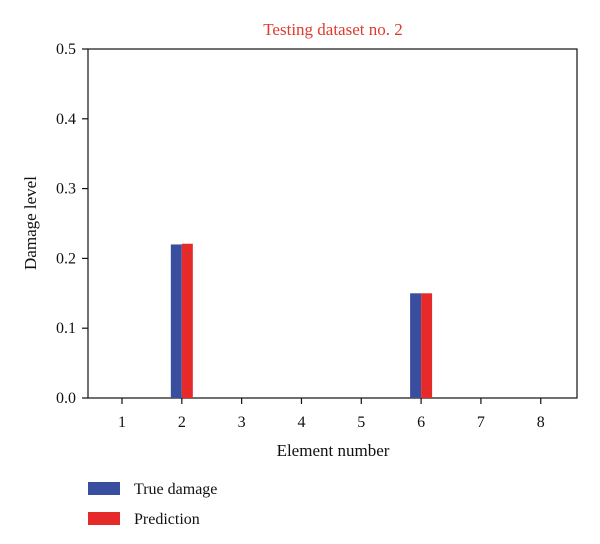  Describe the element at coordinates (301, 422) in the screenshot. I see `x-tick-label: 4` at that location.